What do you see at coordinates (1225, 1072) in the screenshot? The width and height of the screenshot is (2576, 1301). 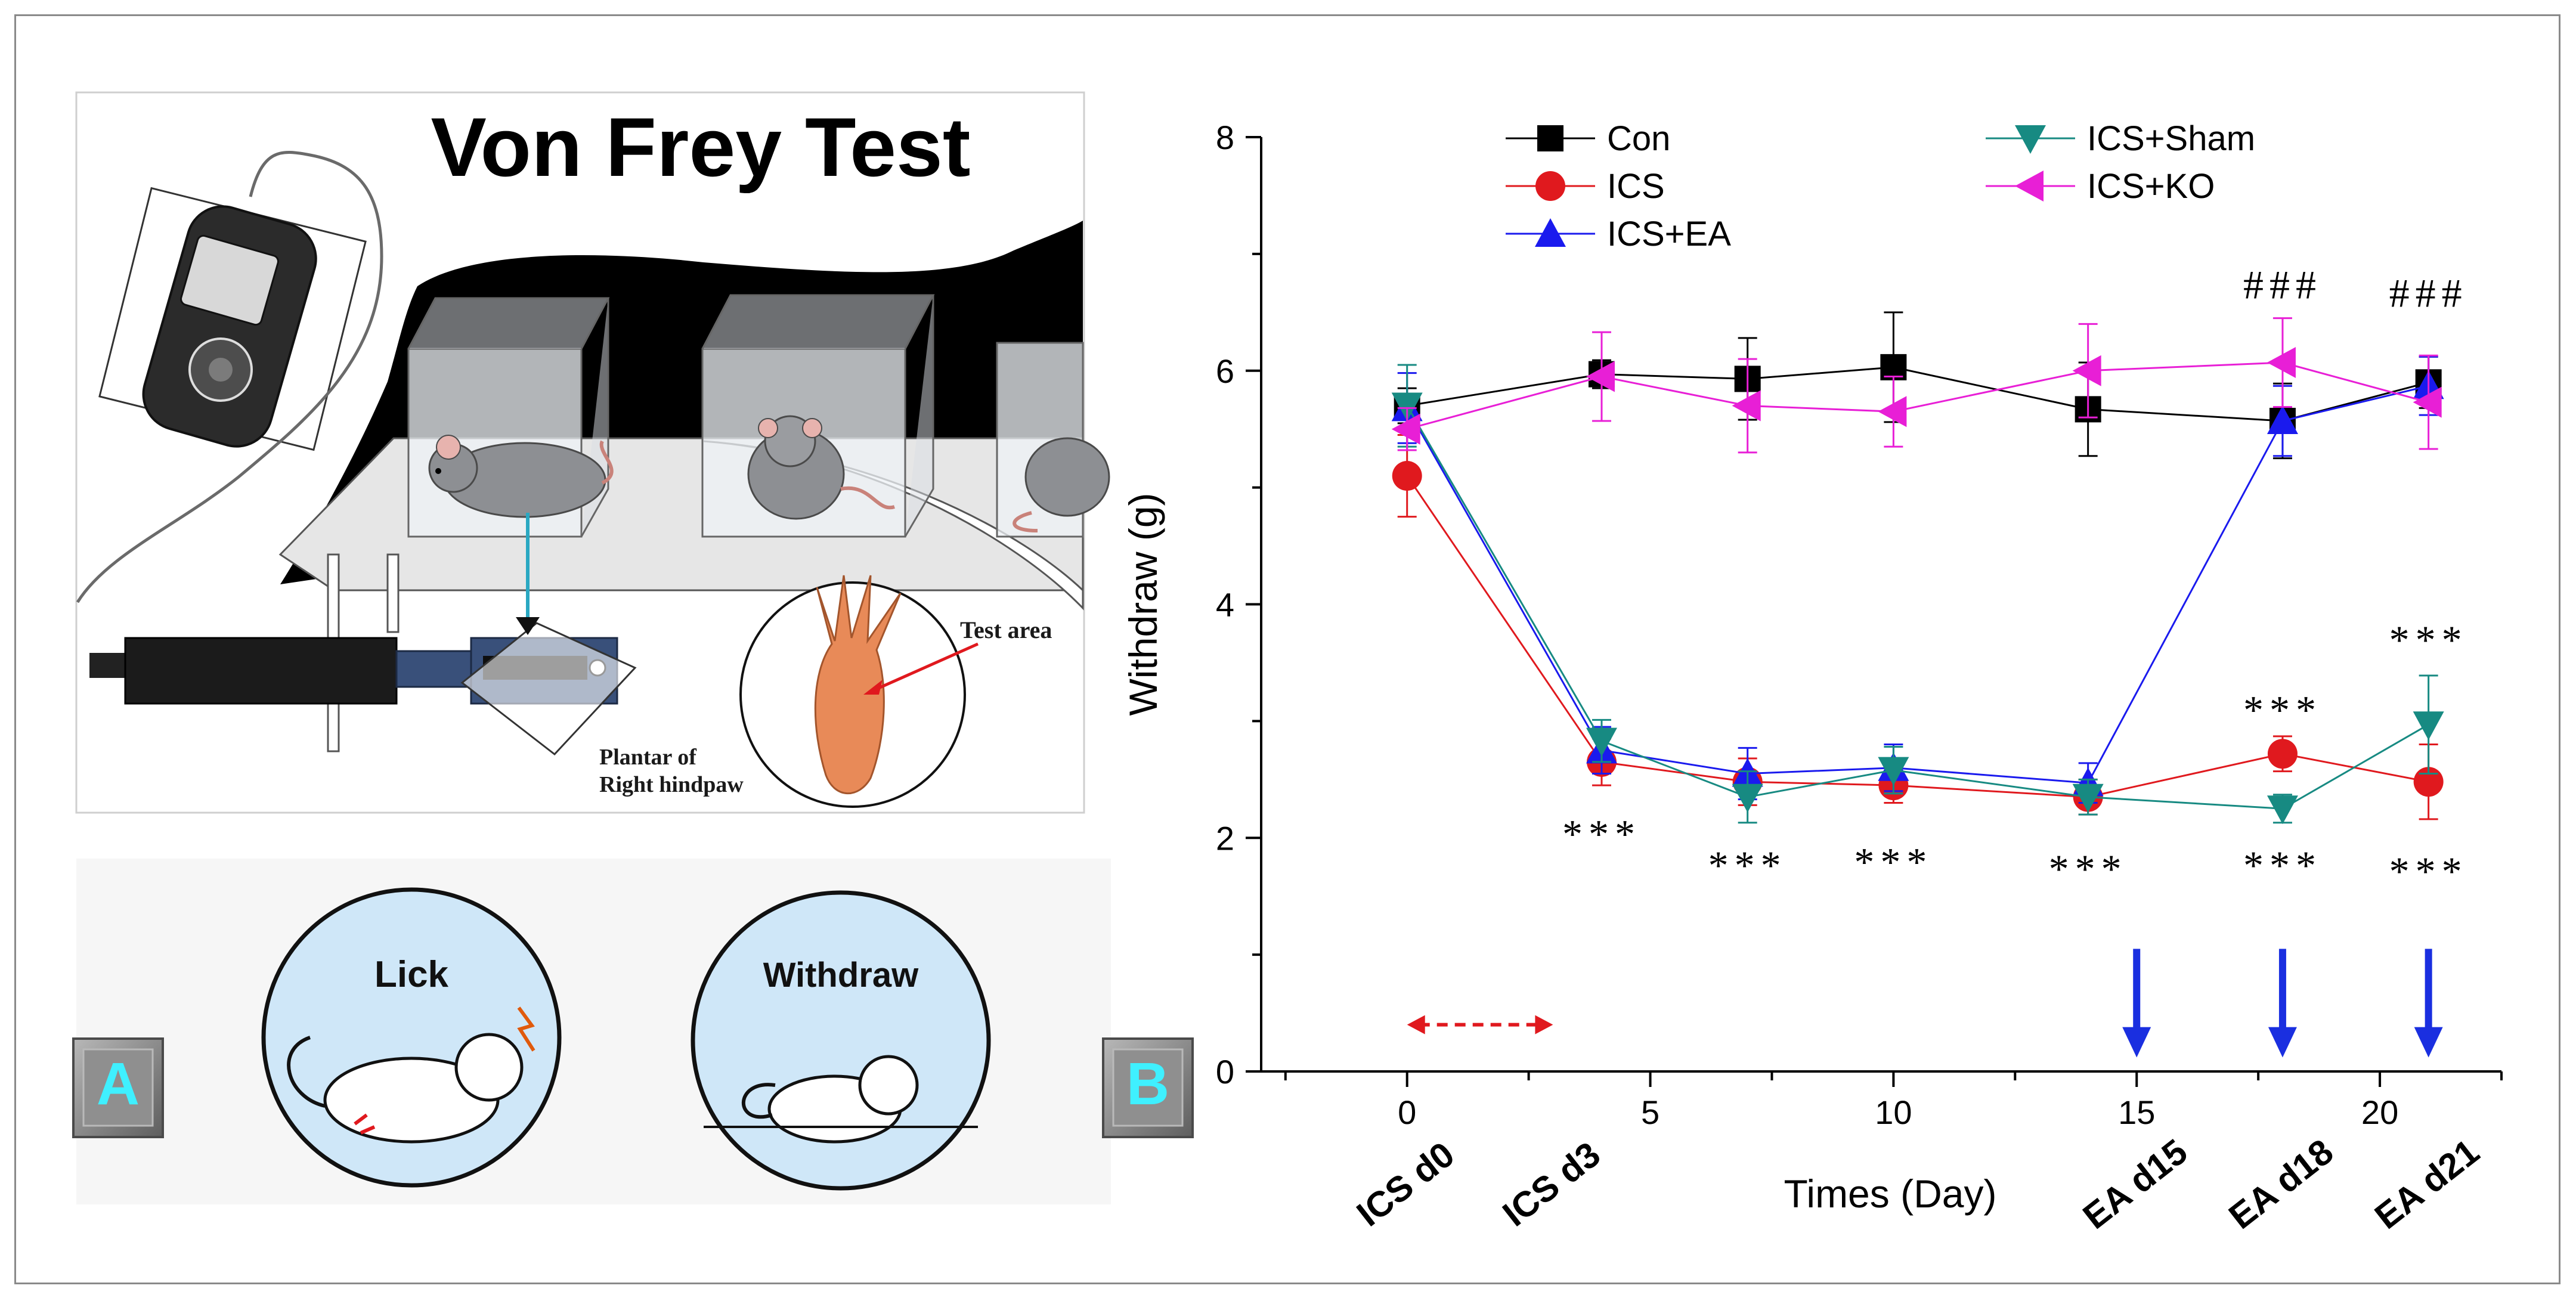 I see `y-tick-label: 0` at bounding box center [1225, 1072].